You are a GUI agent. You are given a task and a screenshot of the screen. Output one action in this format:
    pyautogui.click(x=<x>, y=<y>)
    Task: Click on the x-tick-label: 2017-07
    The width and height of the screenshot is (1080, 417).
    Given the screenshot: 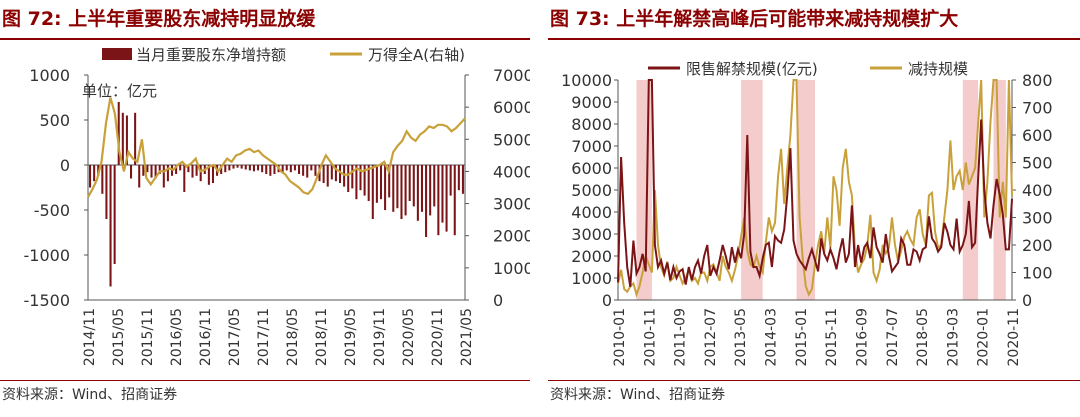 What is the action you would take?
    pyautogui.click(x=893, y=337)
    